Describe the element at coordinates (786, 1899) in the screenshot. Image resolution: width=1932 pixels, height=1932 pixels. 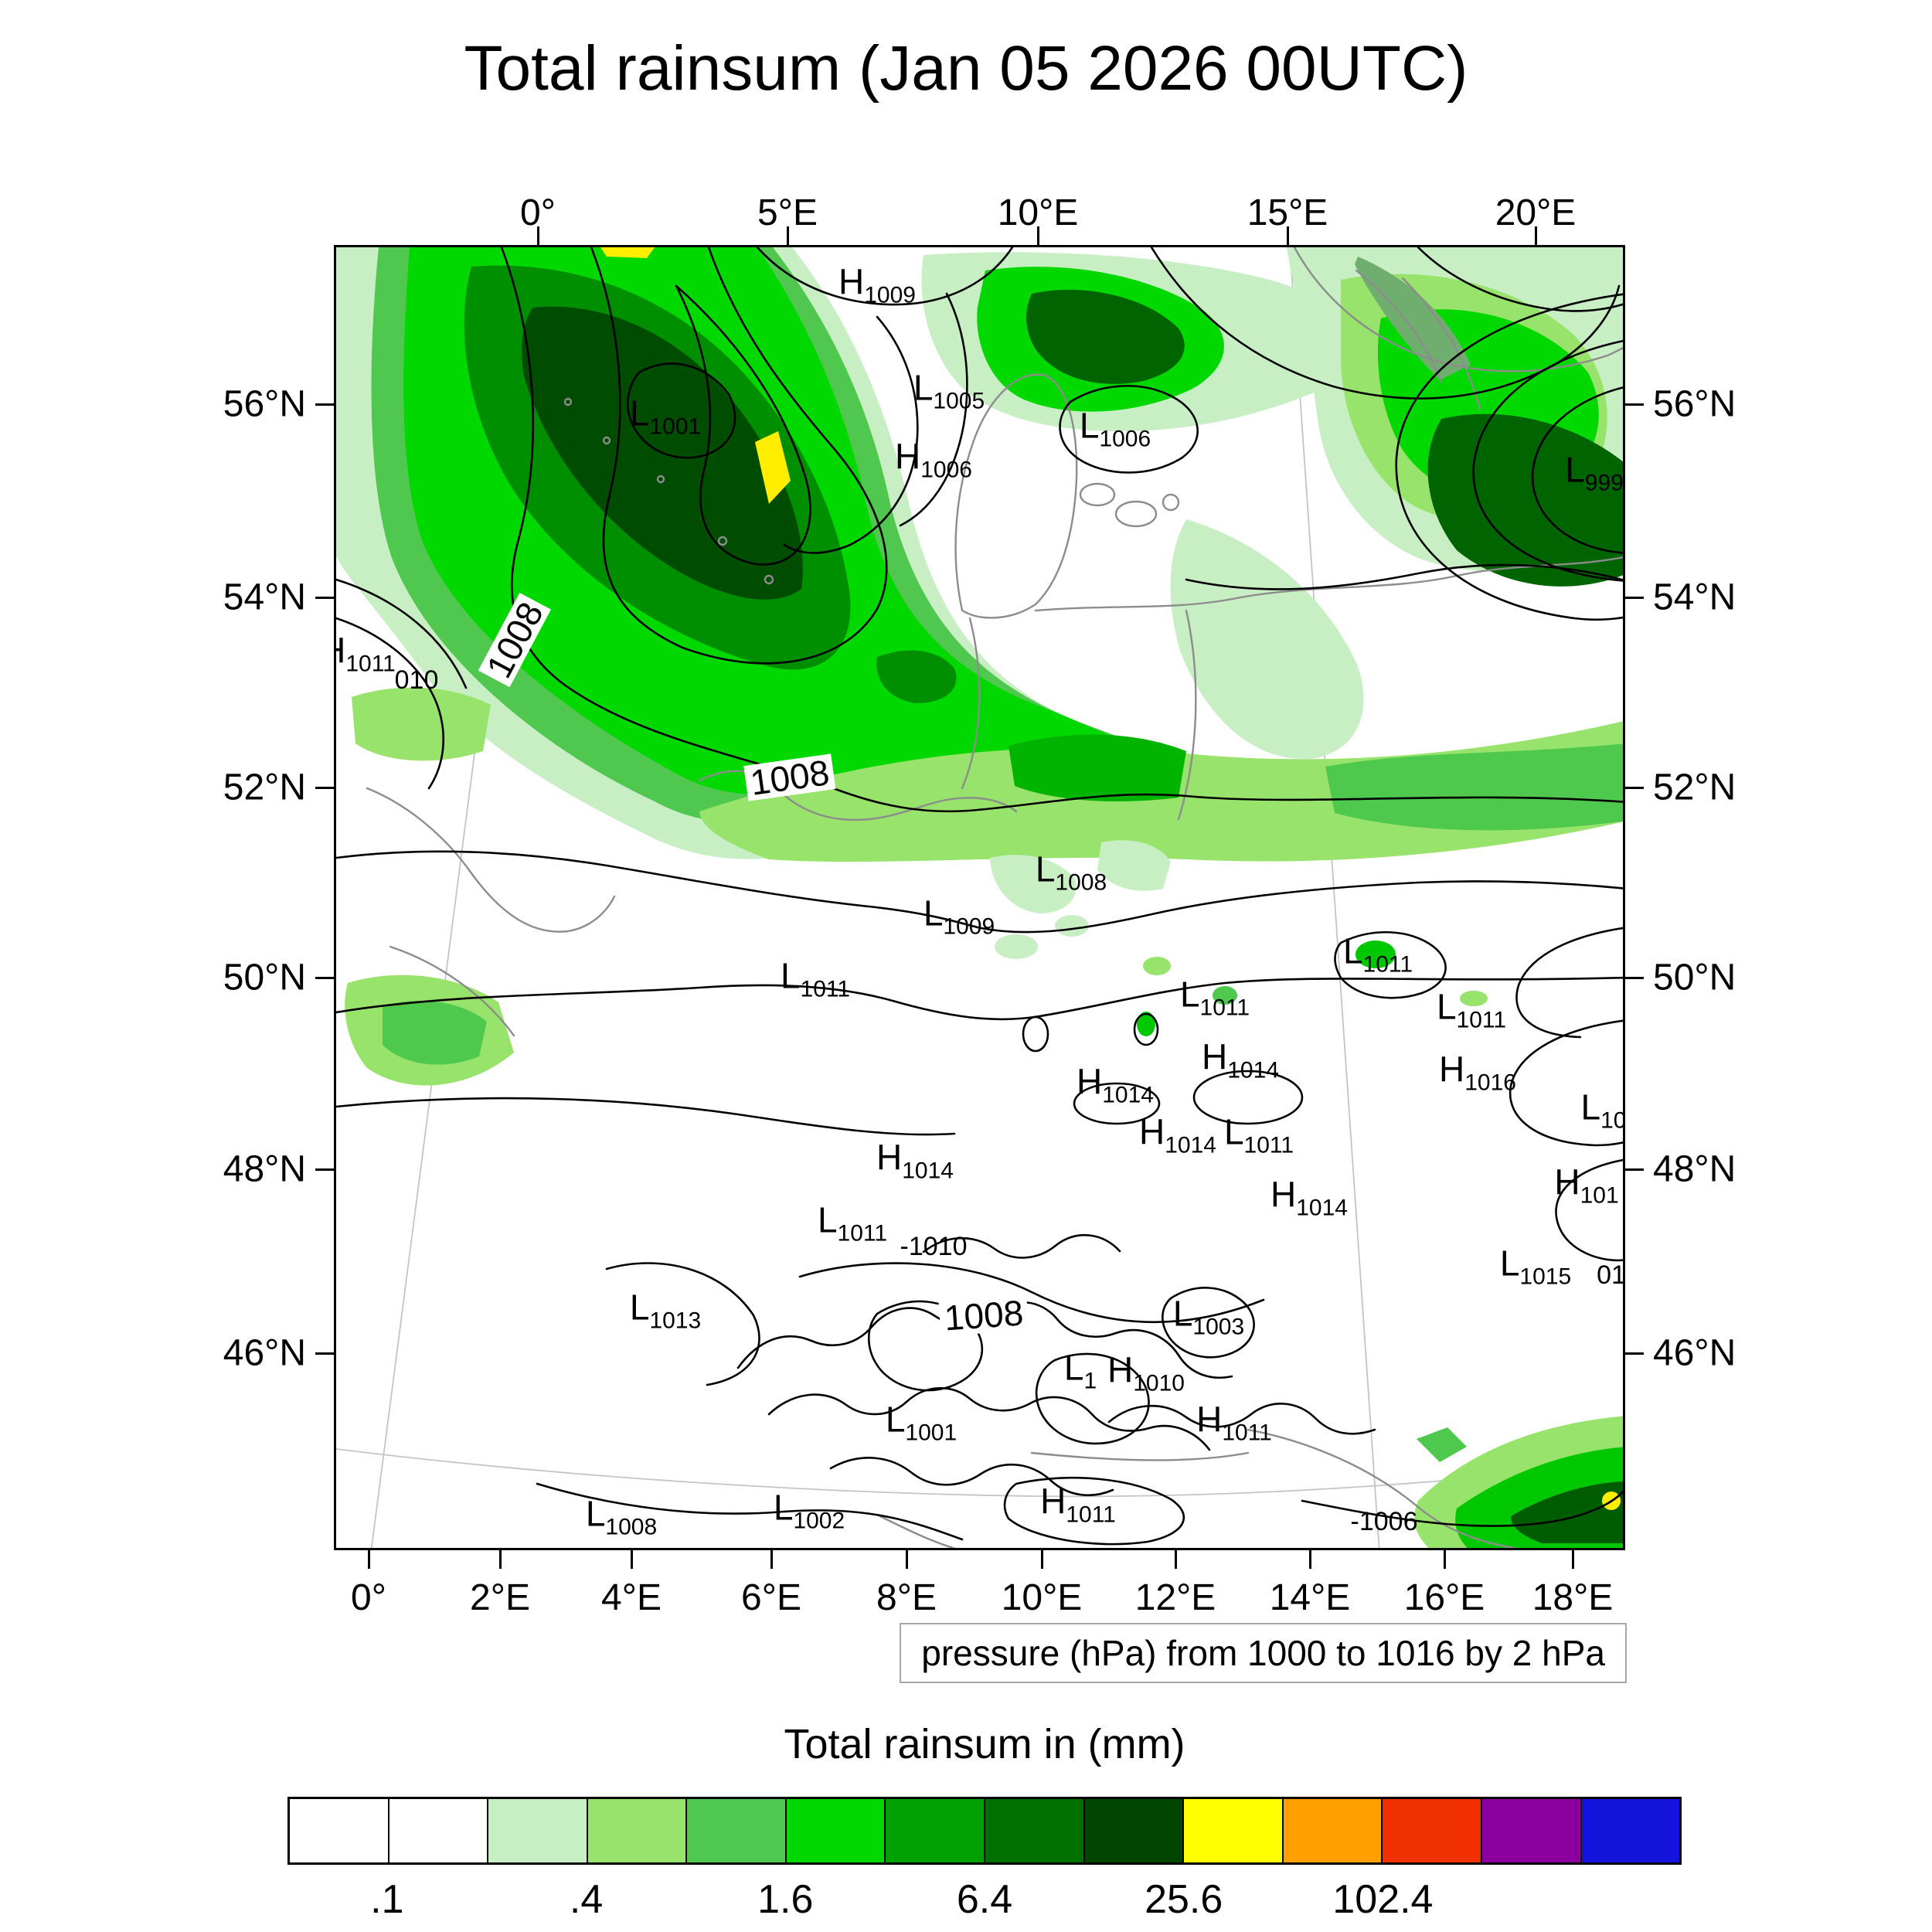
I see `colorbar-label: 1.6` at that location.